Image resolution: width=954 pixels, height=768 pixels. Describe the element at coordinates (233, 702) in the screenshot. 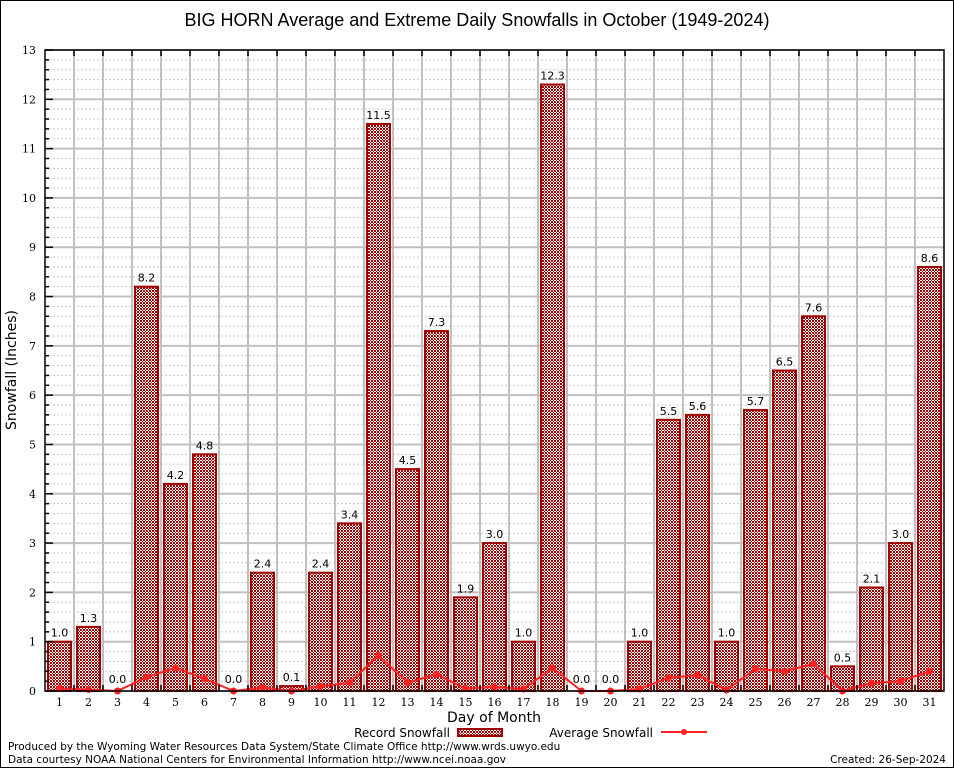

I see `x-tick-label: 7` at that location.